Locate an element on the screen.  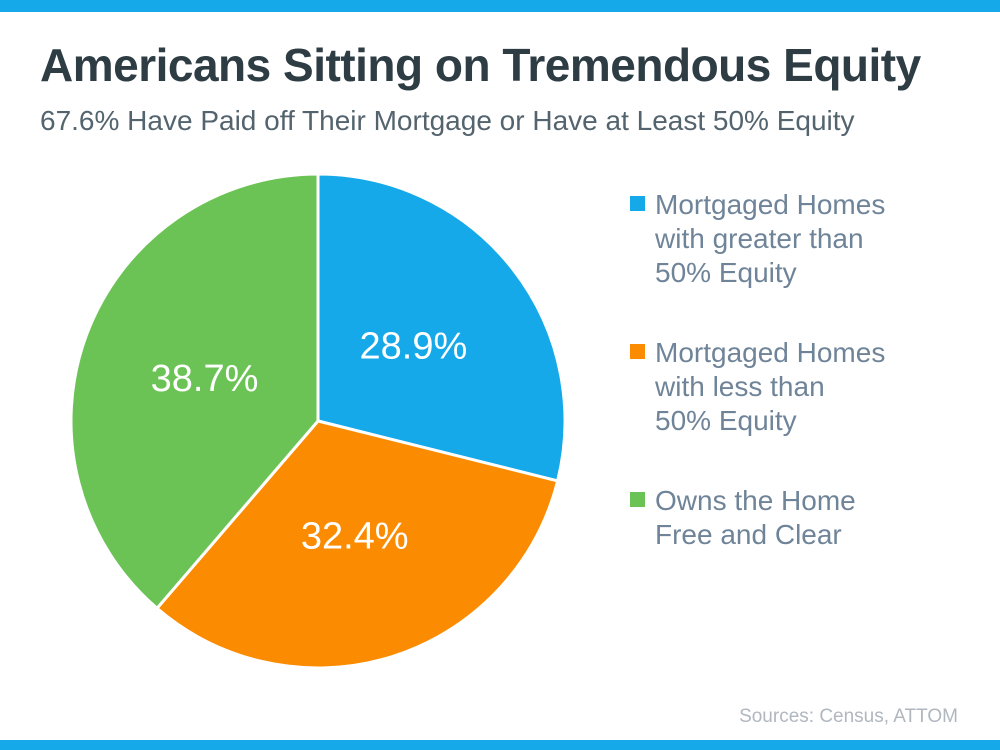
page-title: Americans Sitting on Tremendous Equity is located at coordinates (480, 65).